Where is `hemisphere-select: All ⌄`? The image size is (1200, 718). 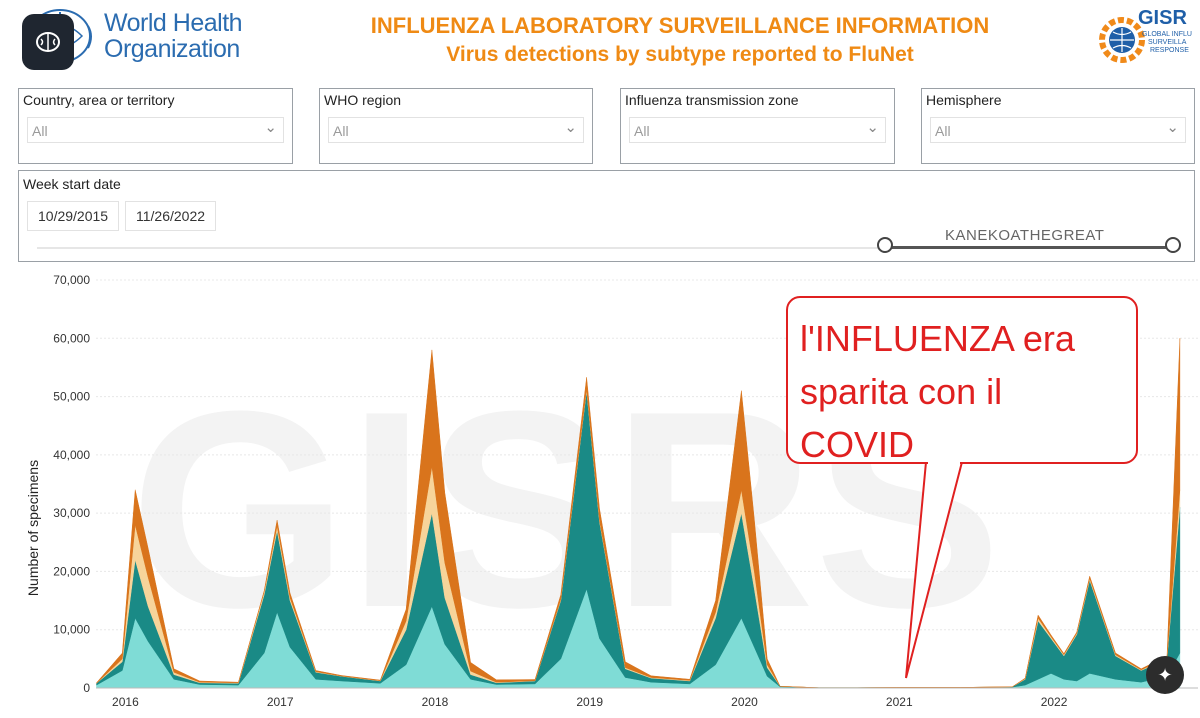 hemisphere-select: All ⌄ is located at coordinates (1058, 130).